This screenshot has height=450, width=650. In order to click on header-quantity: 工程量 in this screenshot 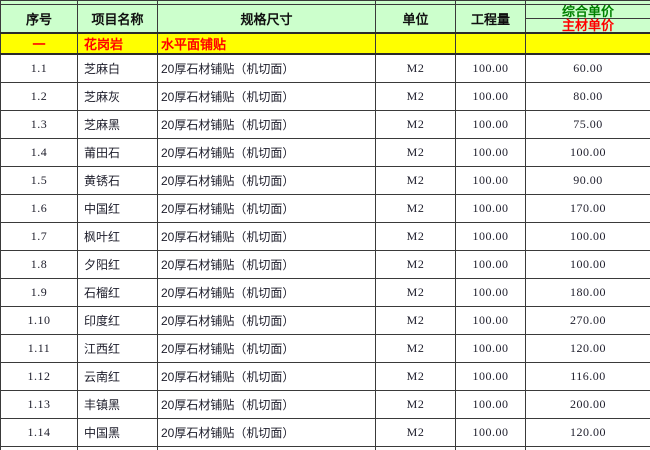, I will do `click(490, 19)`.